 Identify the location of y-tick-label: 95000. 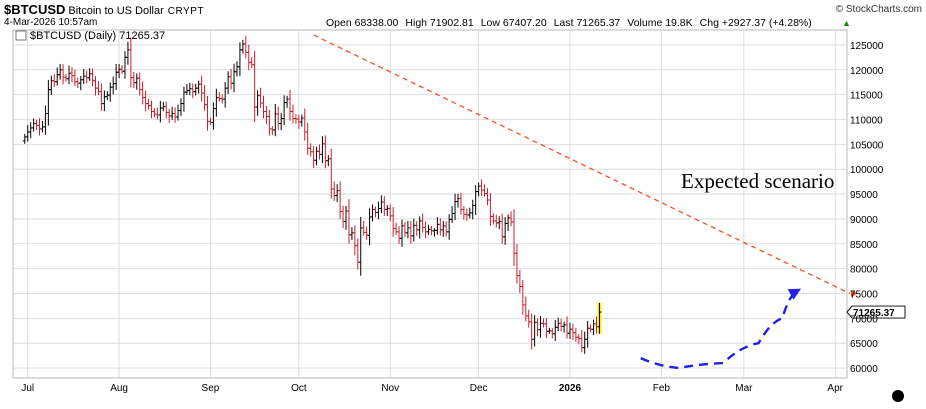
(864, 195).